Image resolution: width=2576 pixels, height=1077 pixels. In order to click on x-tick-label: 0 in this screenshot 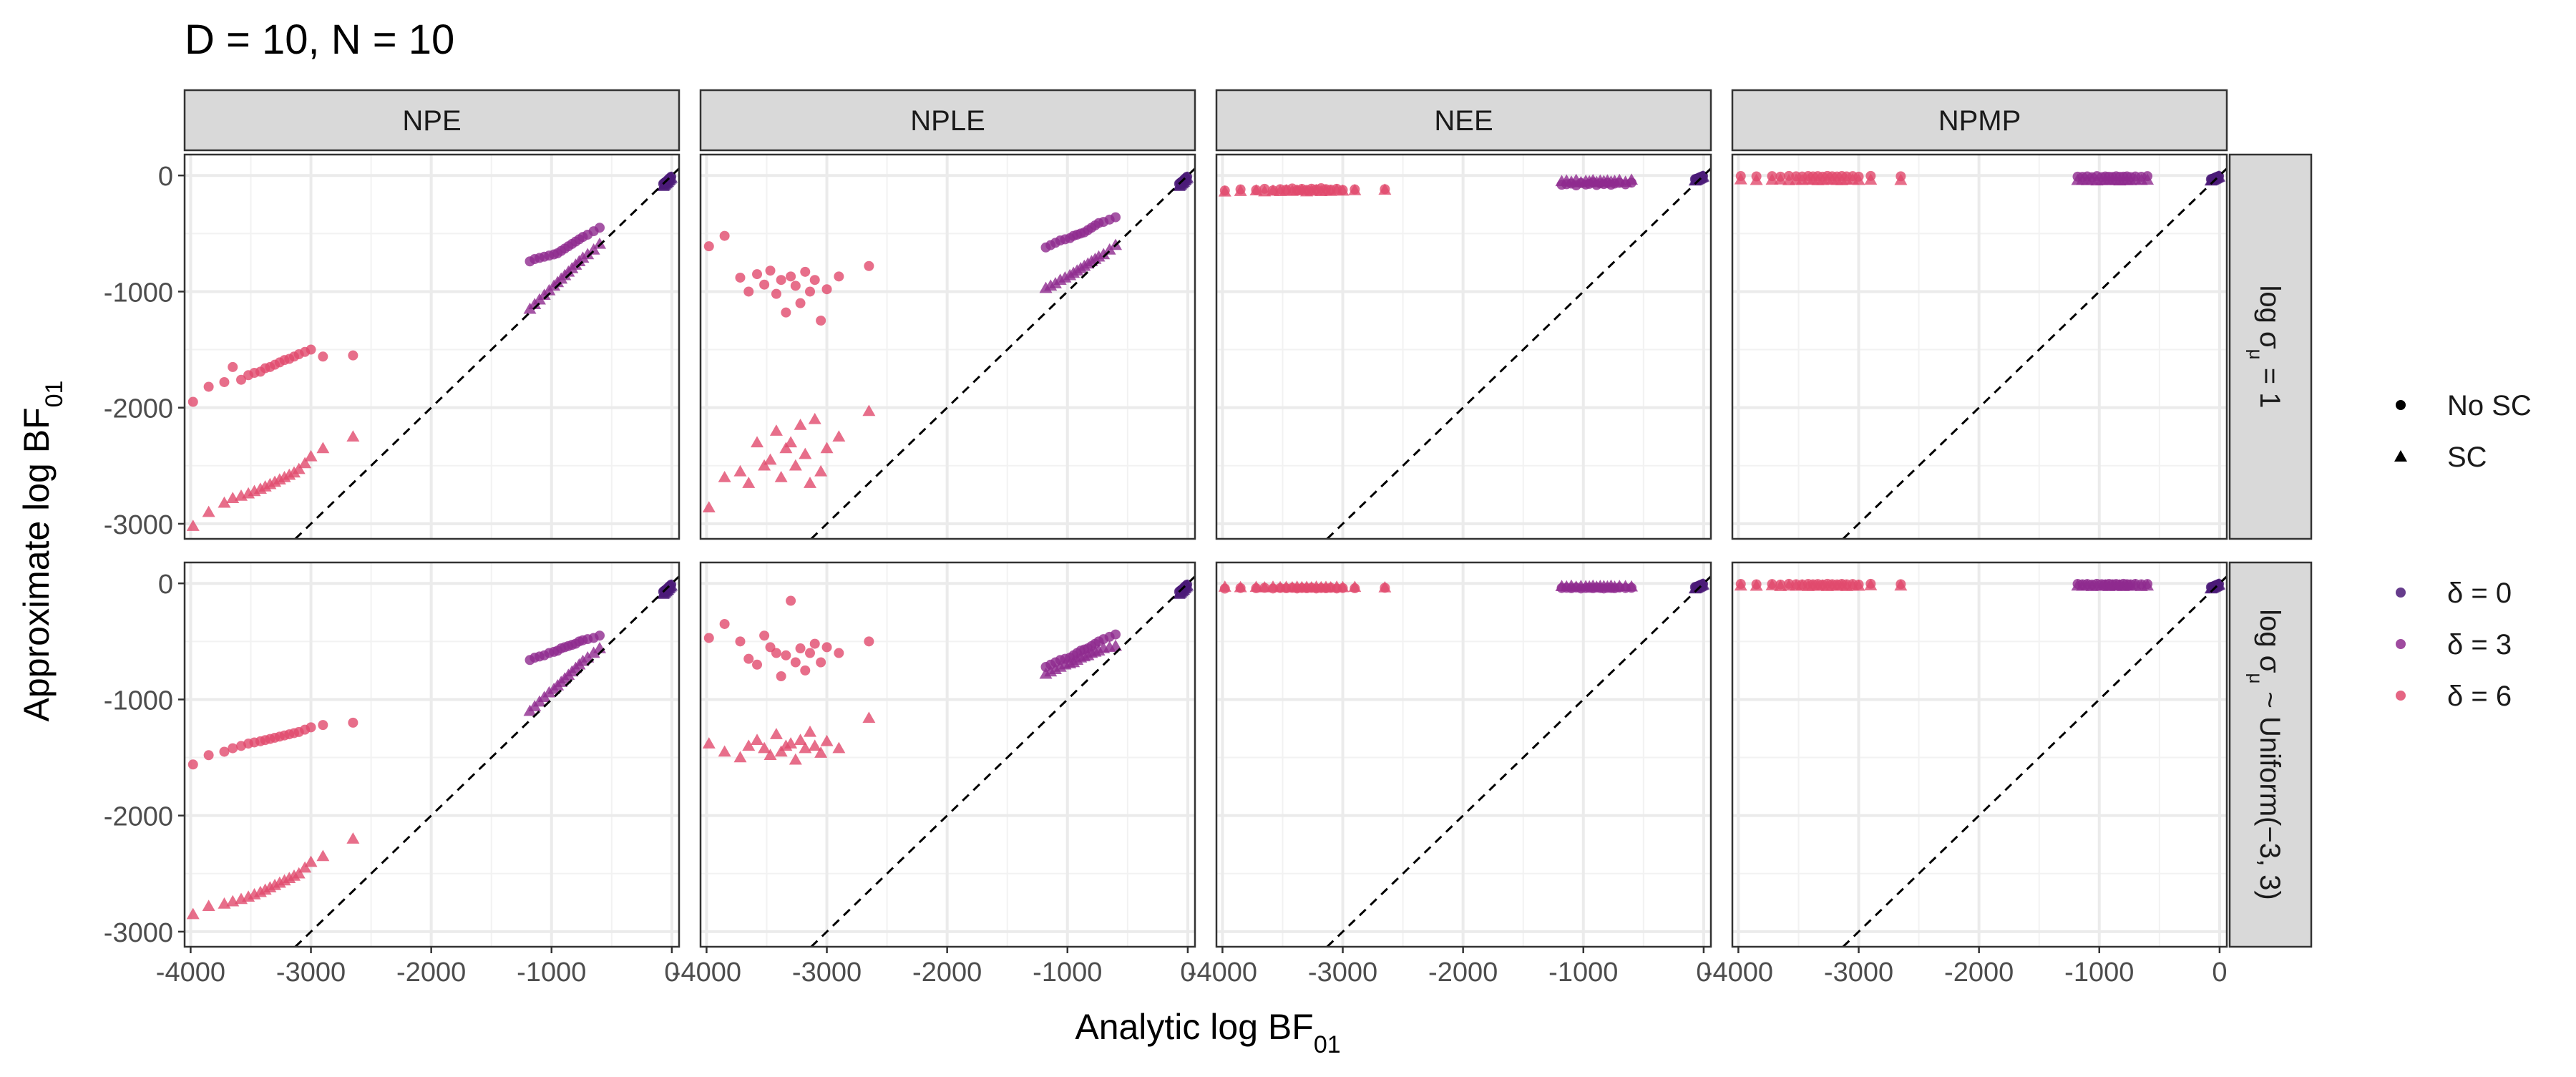, I will do `click(1703, 972)`.